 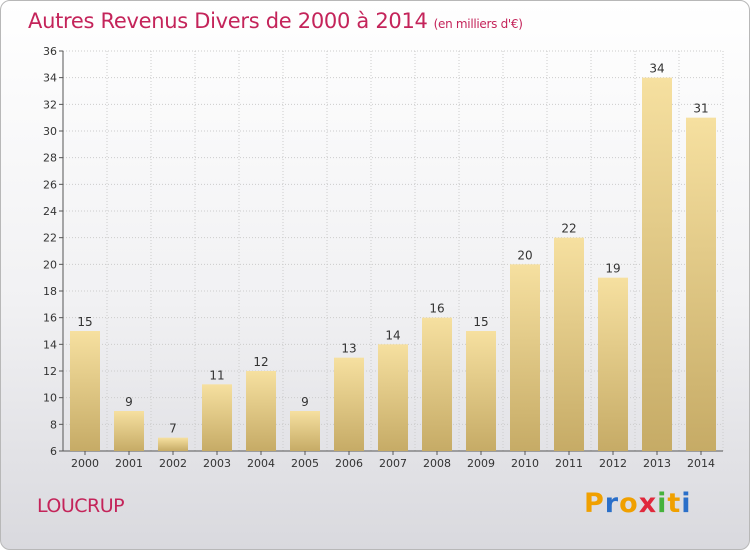 I want to click on data-label: 12, so click(x=260, y=362).